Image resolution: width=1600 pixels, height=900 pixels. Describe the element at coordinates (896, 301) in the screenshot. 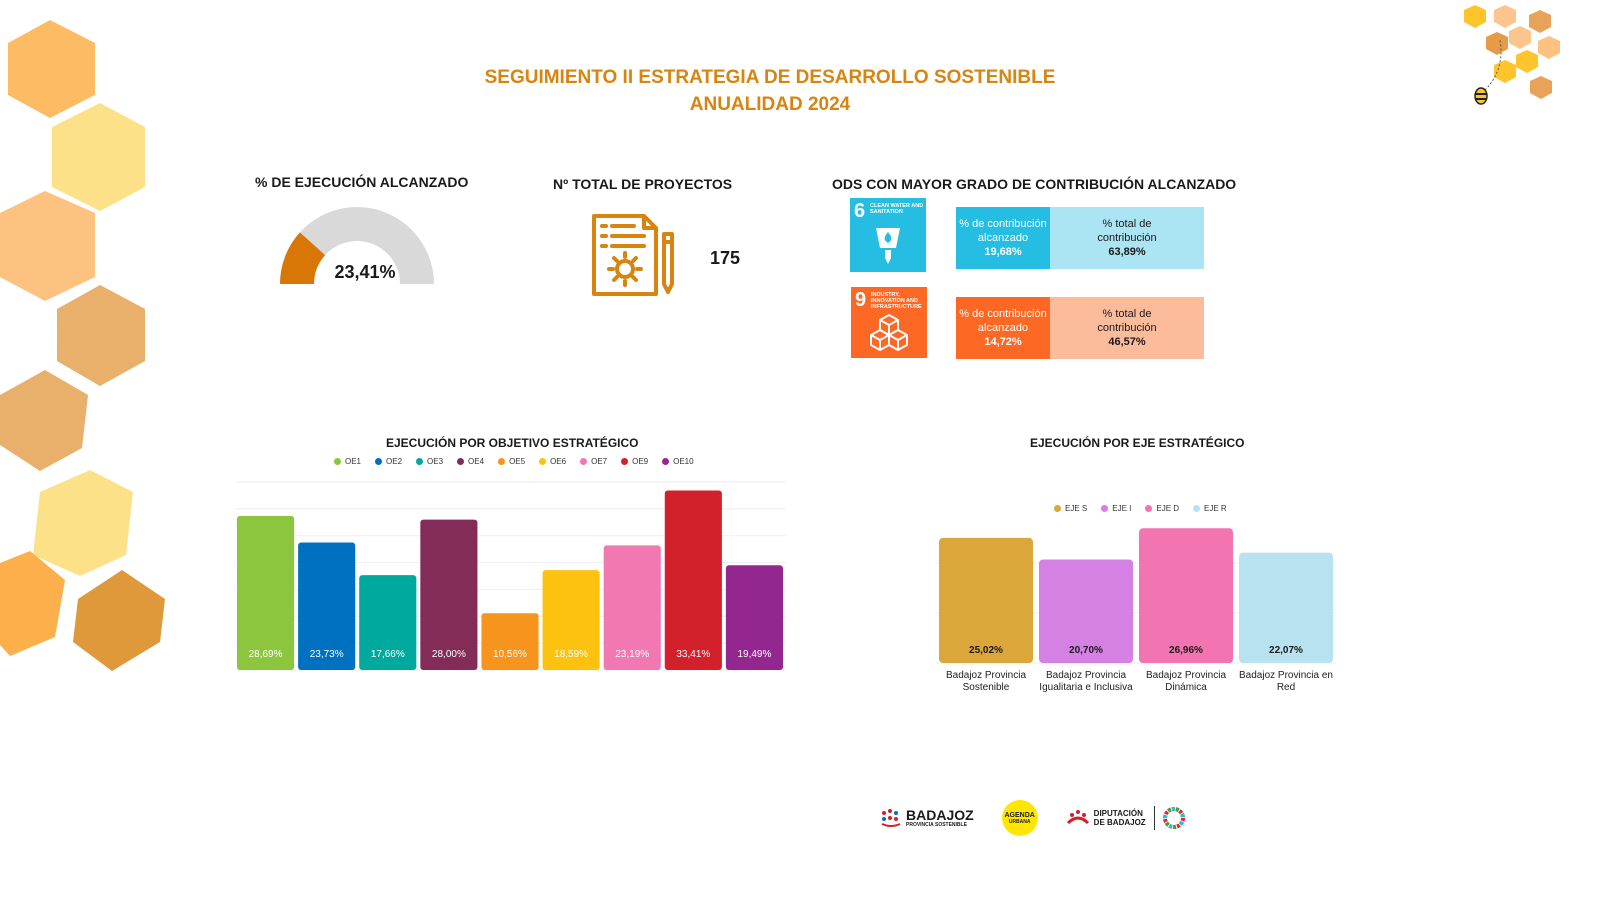

I see `ods-name: INDUSTRY, INNOVATION AND INFRASTRUCTURE` at that location.